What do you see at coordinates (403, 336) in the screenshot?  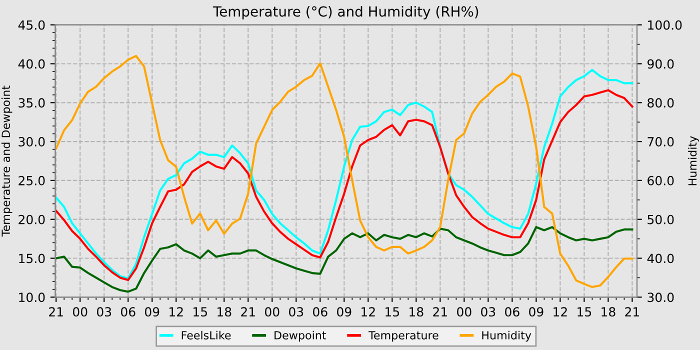 I see `legend-label: Temperature` at bounding box center [403, 336].